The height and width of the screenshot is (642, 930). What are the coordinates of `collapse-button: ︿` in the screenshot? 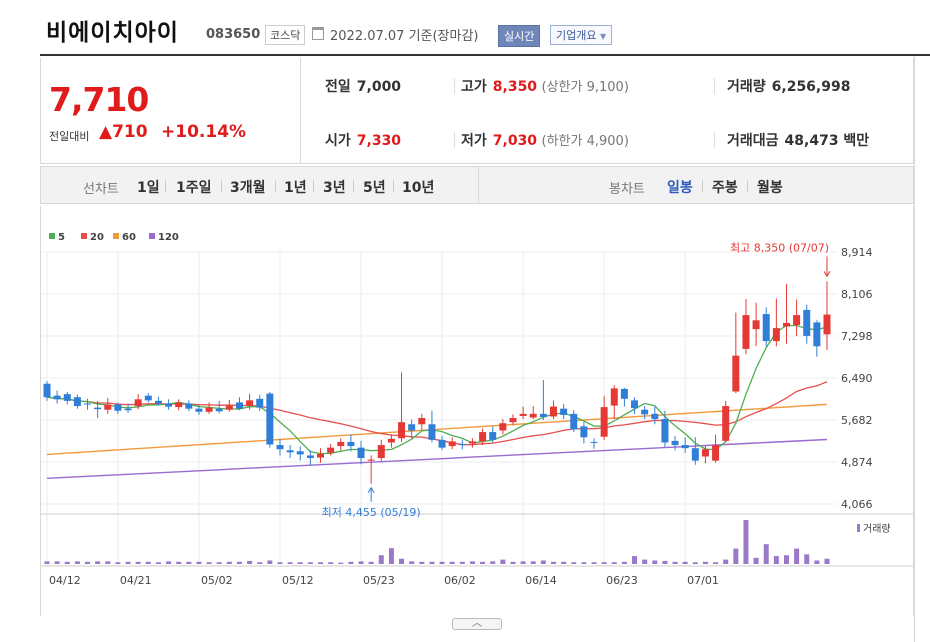 It's located at (477, 624).